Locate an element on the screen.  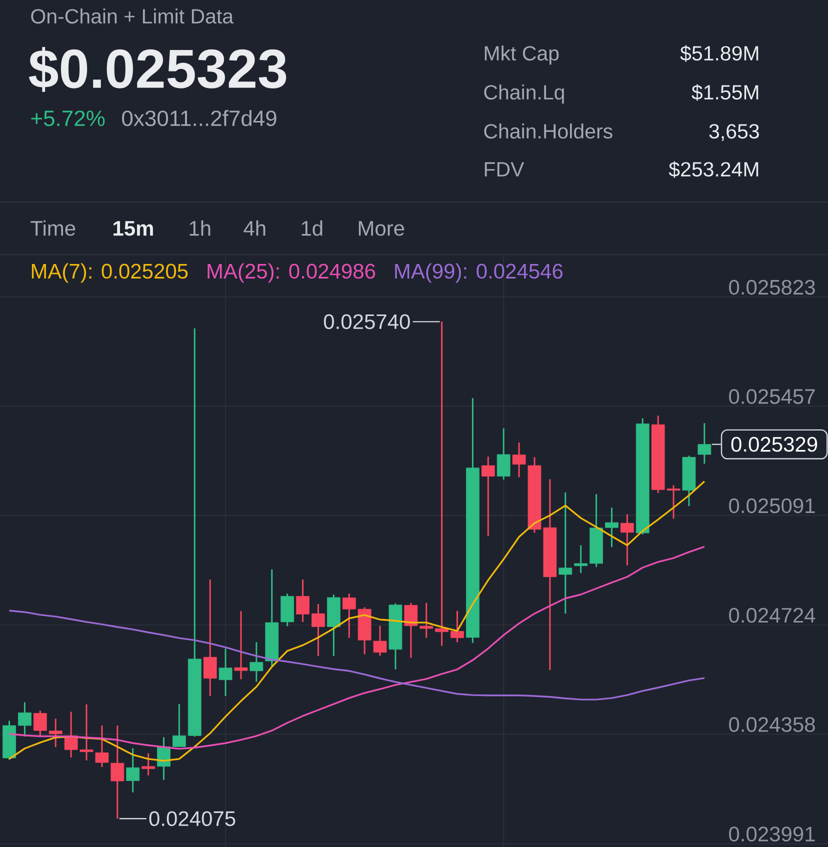
chart-title: $0.025323 is located at coordinates (157, 69).